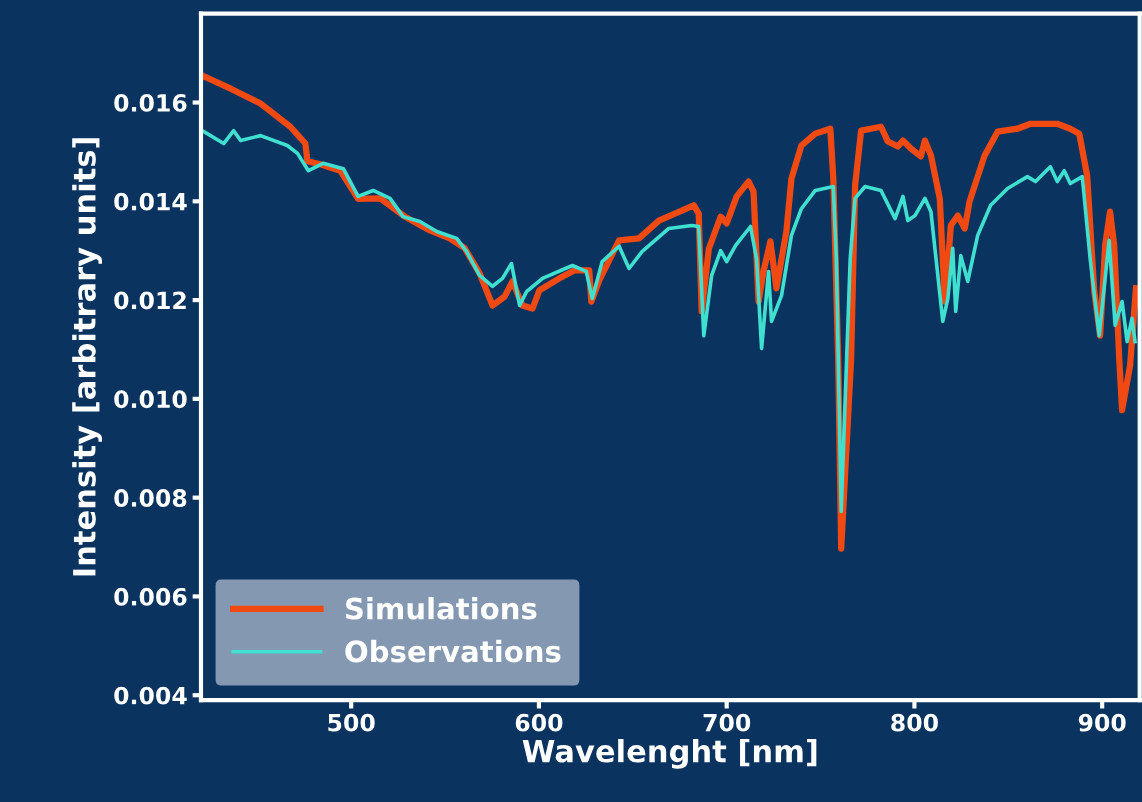 The height and width of the screenshot is (802, 1142). Describe the element at coordinates (914, 722) in the screenshot. I see `x-tick-label: 800` at that location.